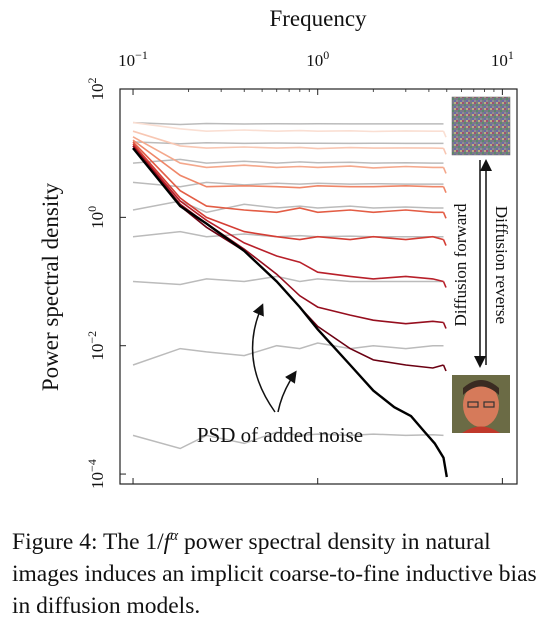 The image size is (545, 627). Describe the element at coordinates (280, 435) in the screenshot. I see `psd-noise-label: PSD of added noise` at that location.